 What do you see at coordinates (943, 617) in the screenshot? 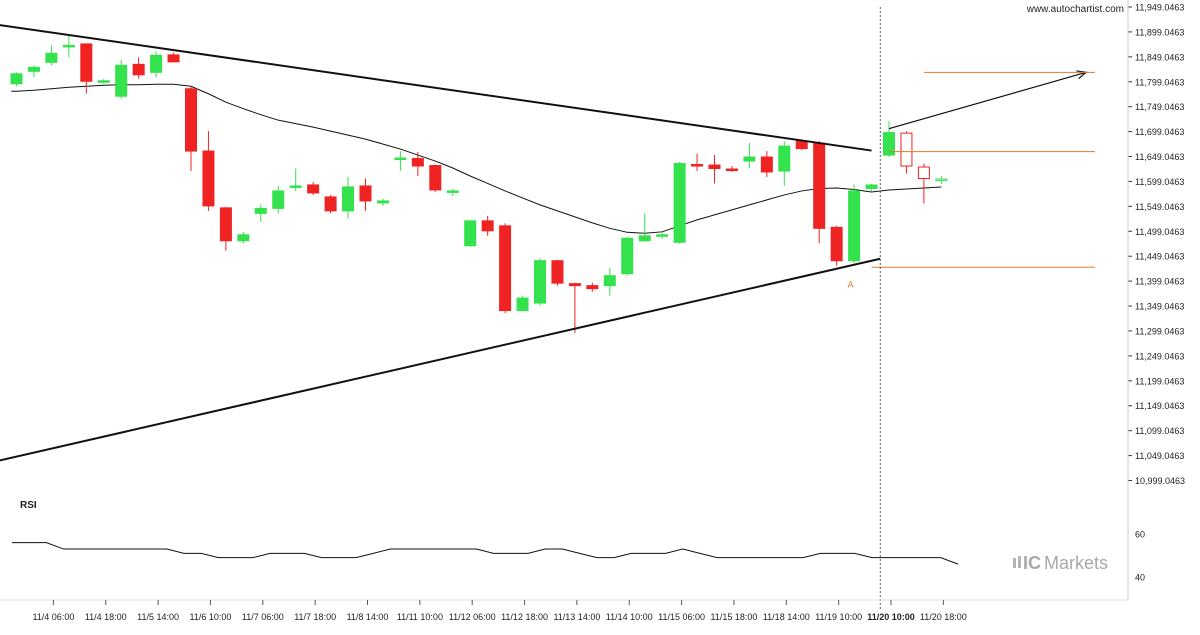
I see `time-tick-label: 11/20 18:00` at bounding box center [943, 617].